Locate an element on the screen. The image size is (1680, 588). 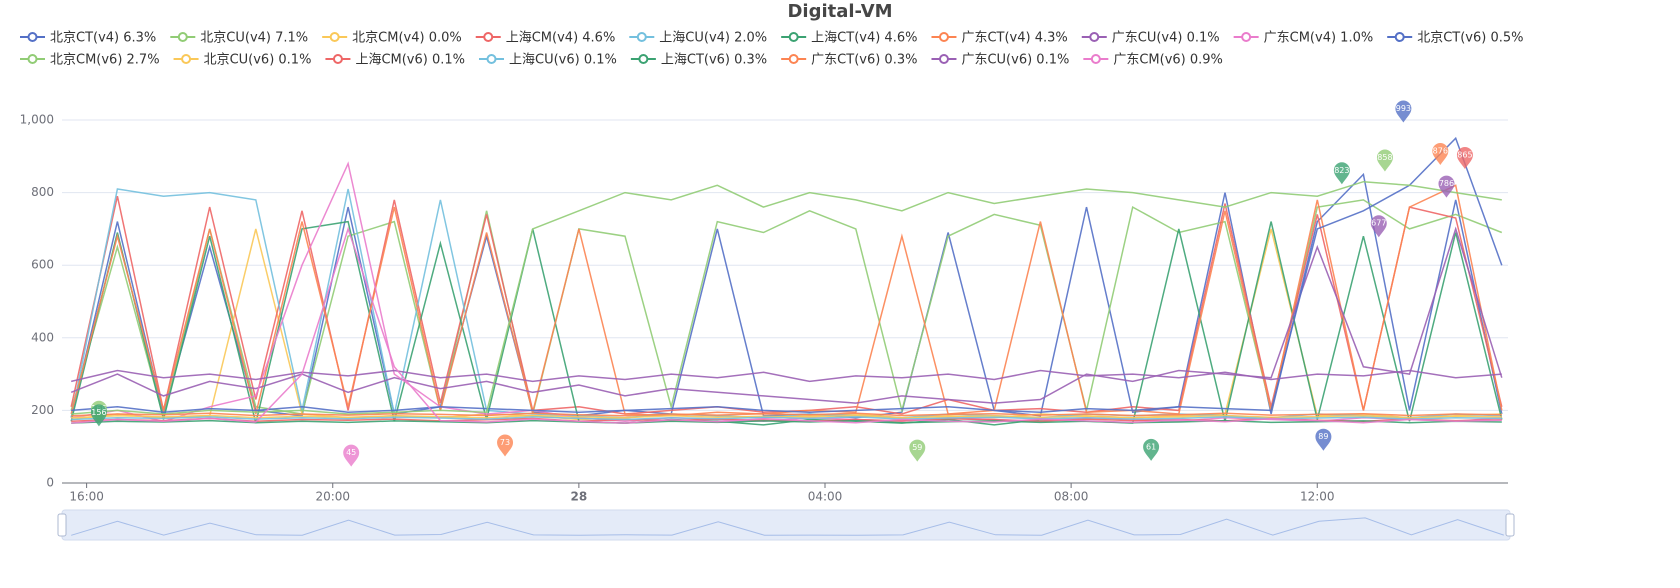
legend-item: 北京CT(v4) 6.3% is located at coordinates (88, 38).